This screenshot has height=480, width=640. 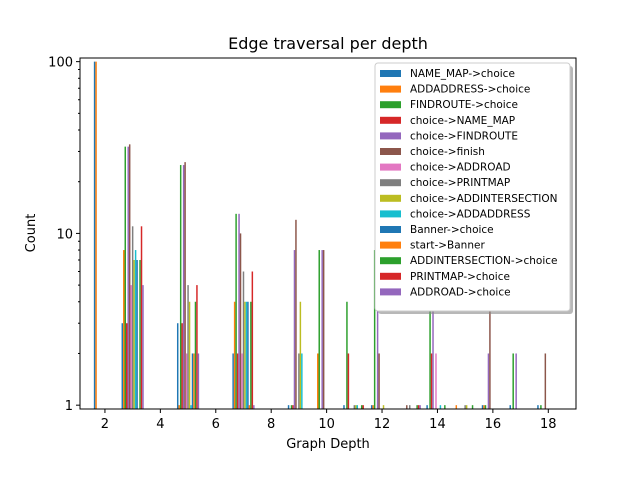 I want to click on legend-entry: choice->FINDROUTE, so click(x=464, y=136).